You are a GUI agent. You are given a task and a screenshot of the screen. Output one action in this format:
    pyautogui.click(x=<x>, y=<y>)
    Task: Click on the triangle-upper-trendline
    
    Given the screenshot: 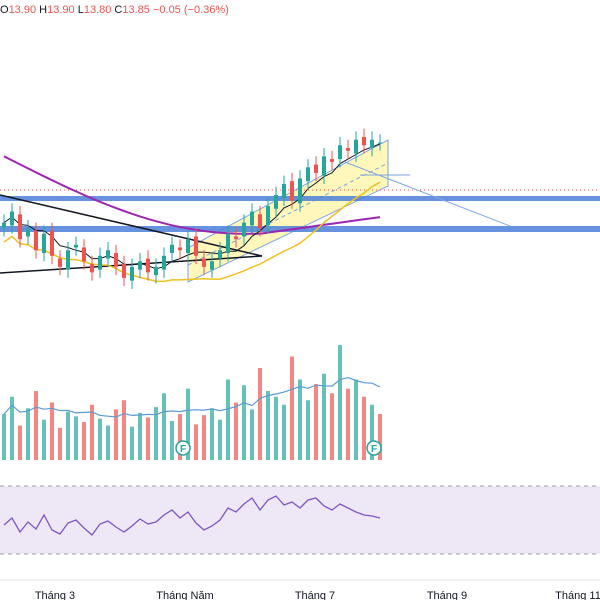 What is the action you would take?
    pyautogui.click(x=131, y=225)
    